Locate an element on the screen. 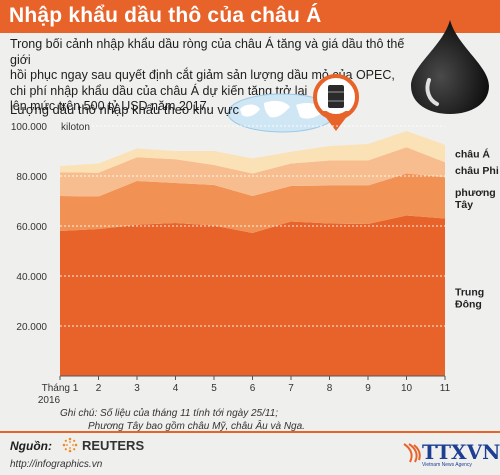  legend-label: châu Á is located at coordinates (472, 154).